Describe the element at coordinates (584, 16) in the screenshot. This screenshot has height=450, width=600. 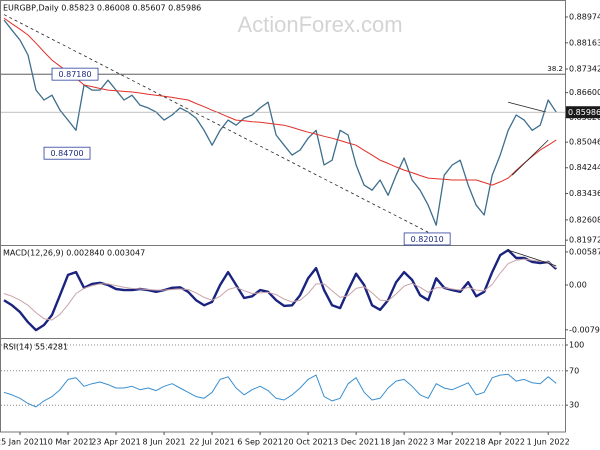
I see `y-tick-label: 0.88974` at that location.